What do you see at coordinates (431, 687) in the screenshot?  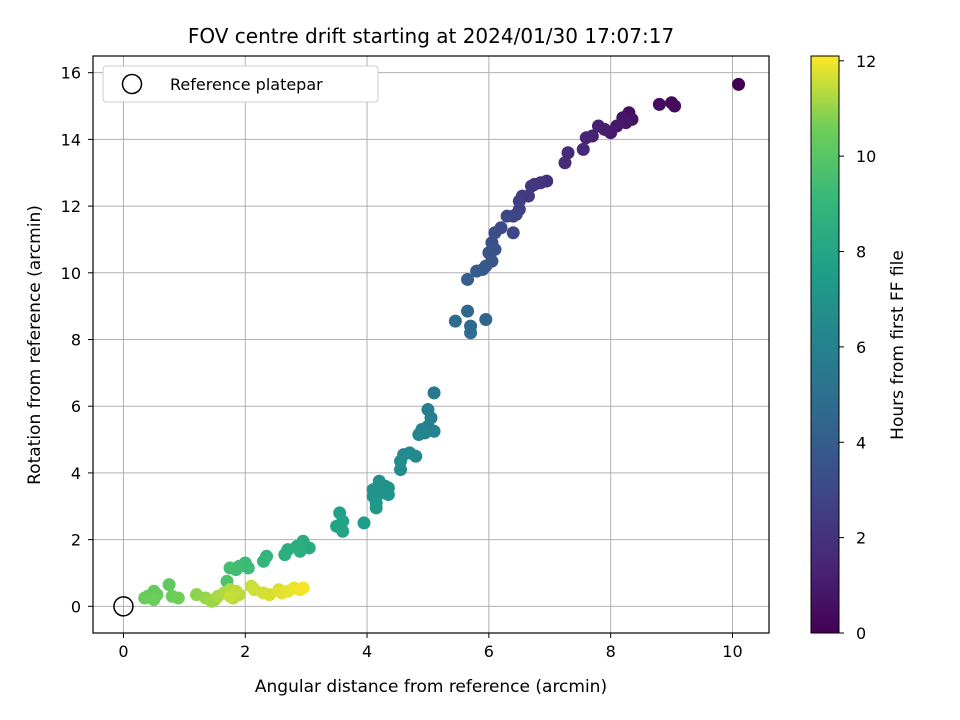 I see `x-axis-title: Angular distance from reference (arcmin)` at bounding box center [431, 687].